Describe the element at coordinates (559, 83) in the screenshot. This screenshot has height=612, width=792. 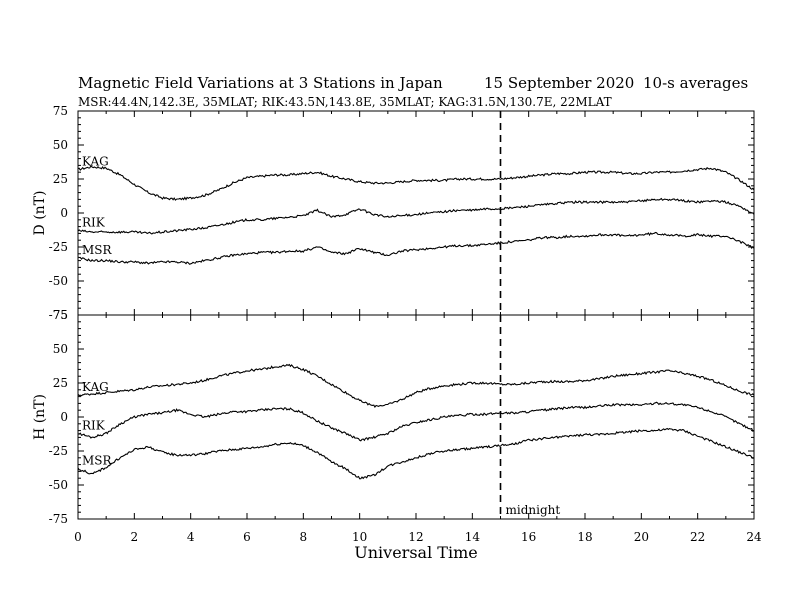
I see `chart-date: 15 September 2020` at that location.